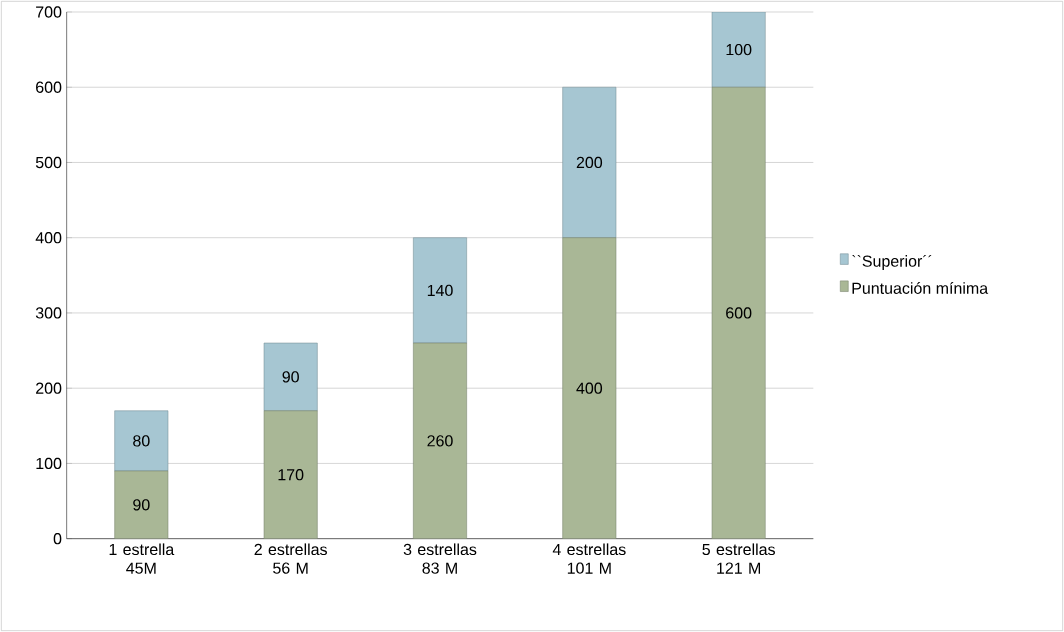  What do you see at coordinates (49, 463) in the screenshot?
I see `y-tick-label: 100` at bounding box center [49, 463].